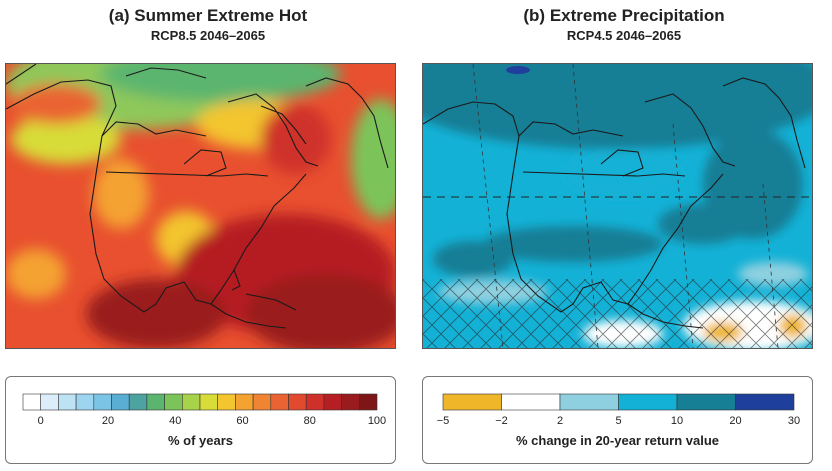  Describe the element at coordinates (208, 35) in the screenshot. I see `panel-a-subtitle: RCP8.5 2046–2065` at that location.